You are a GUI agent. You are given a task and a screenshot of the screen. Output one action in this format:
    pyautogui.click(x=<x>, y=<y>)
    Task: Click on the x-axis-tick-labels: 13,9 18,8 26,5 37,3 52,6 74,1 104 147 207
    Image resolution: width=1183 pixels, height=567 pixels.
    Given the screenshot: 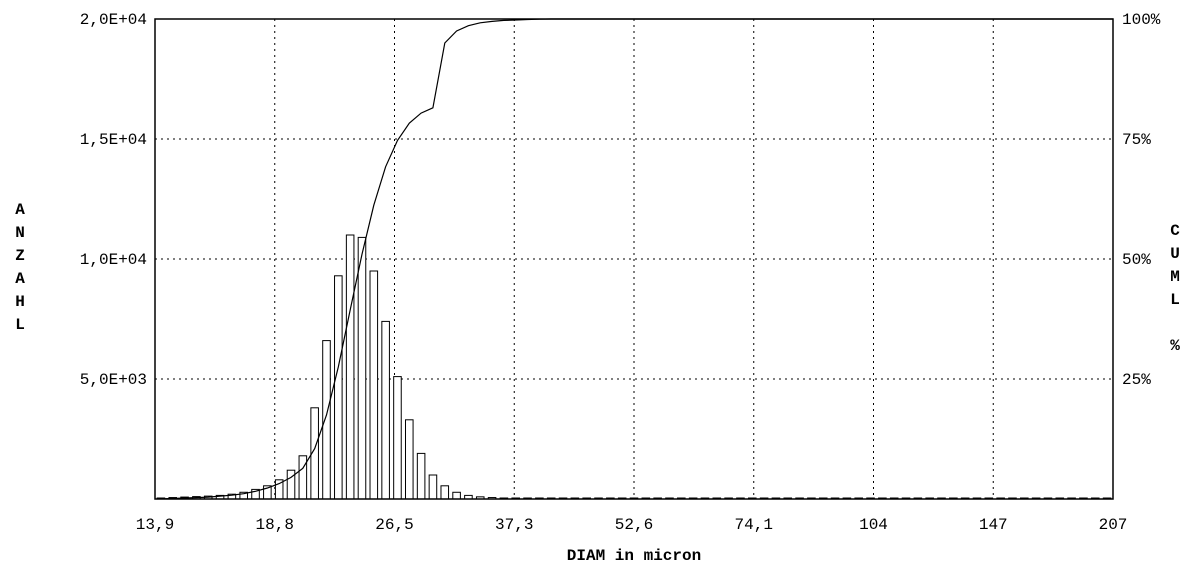 What is the action you would take?
    pyautogui.click(x=632, y=525)
    